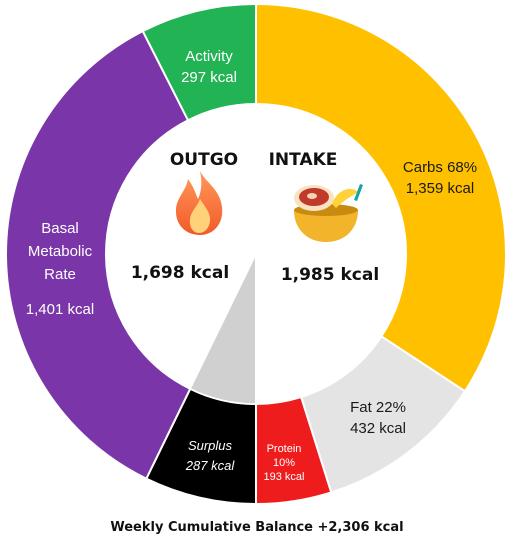  I want to click on carbs-value-label: 1,359 kcal, so click(440, 188).